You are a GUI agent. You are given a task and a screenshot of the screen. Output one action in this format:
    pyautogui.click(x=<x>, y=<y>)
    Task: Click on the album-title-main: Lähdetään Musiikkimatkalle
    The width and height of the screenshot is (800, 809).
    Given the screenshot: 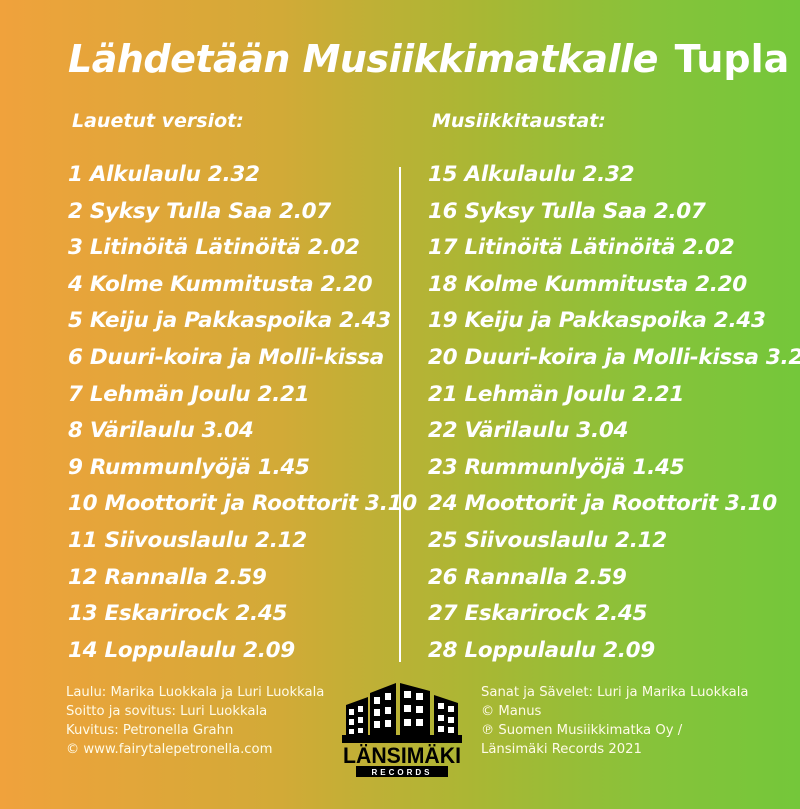 What is the action you would take?
    pyautogui.click(x=363, y=59)
    